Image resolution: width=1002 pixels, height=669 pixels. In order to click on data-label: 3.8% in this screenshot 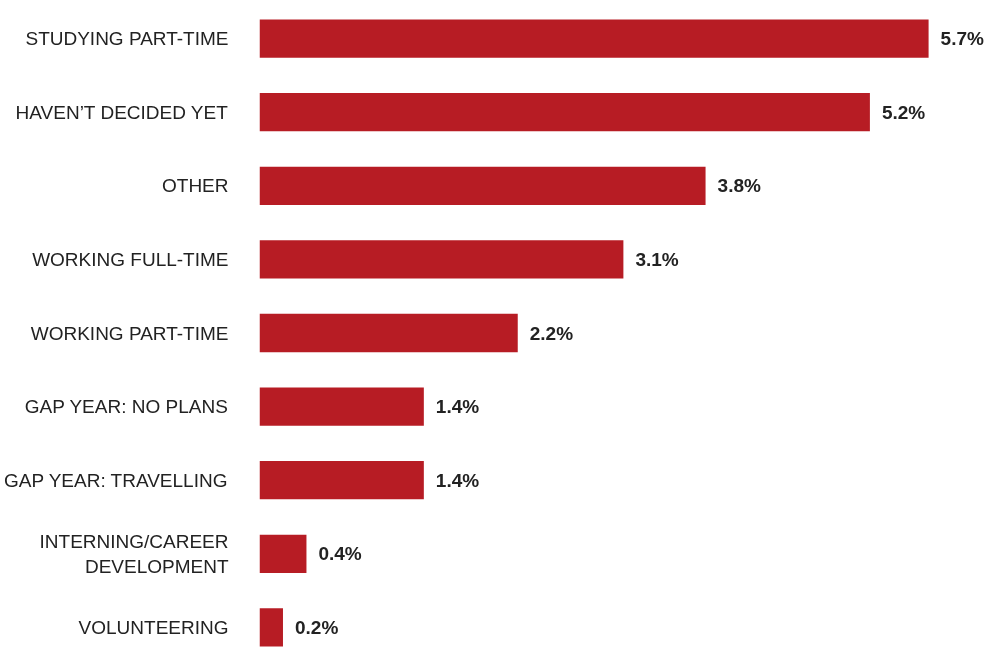, I will do `click(739, 186)`.